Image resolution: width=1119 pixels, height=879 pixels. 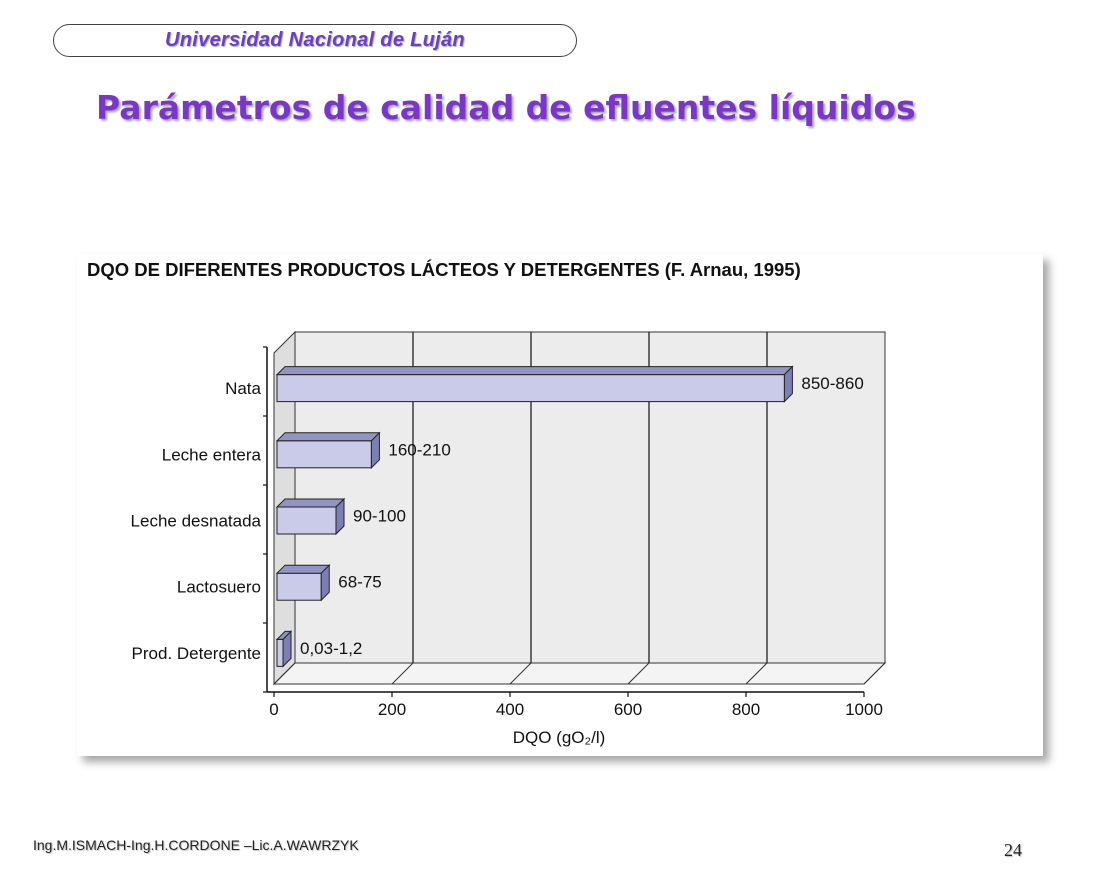 I want to click on category-label: Leche entera, so click(x=212, y=454).